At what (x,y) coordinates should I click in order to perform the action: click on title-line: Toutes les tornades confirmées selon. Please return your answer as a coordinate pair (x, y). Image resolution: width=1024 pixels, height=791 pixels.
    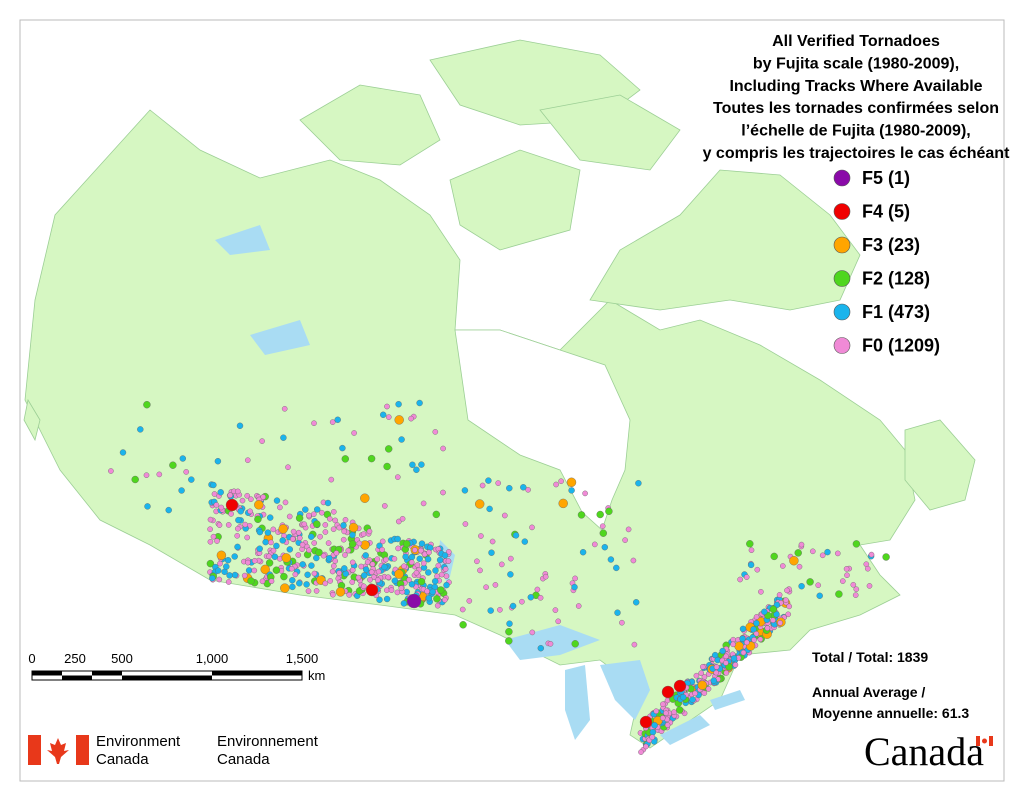
    Looking at the image, I should click on (856, 108).